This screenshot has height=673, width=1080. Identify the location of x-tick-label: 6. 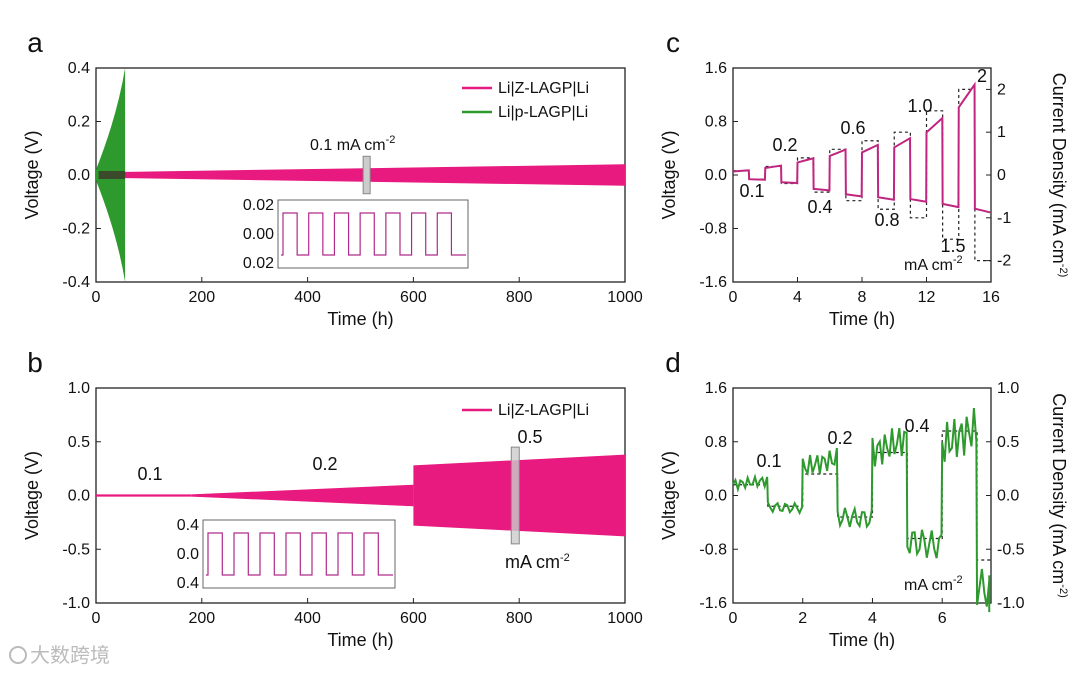
(942, 618).